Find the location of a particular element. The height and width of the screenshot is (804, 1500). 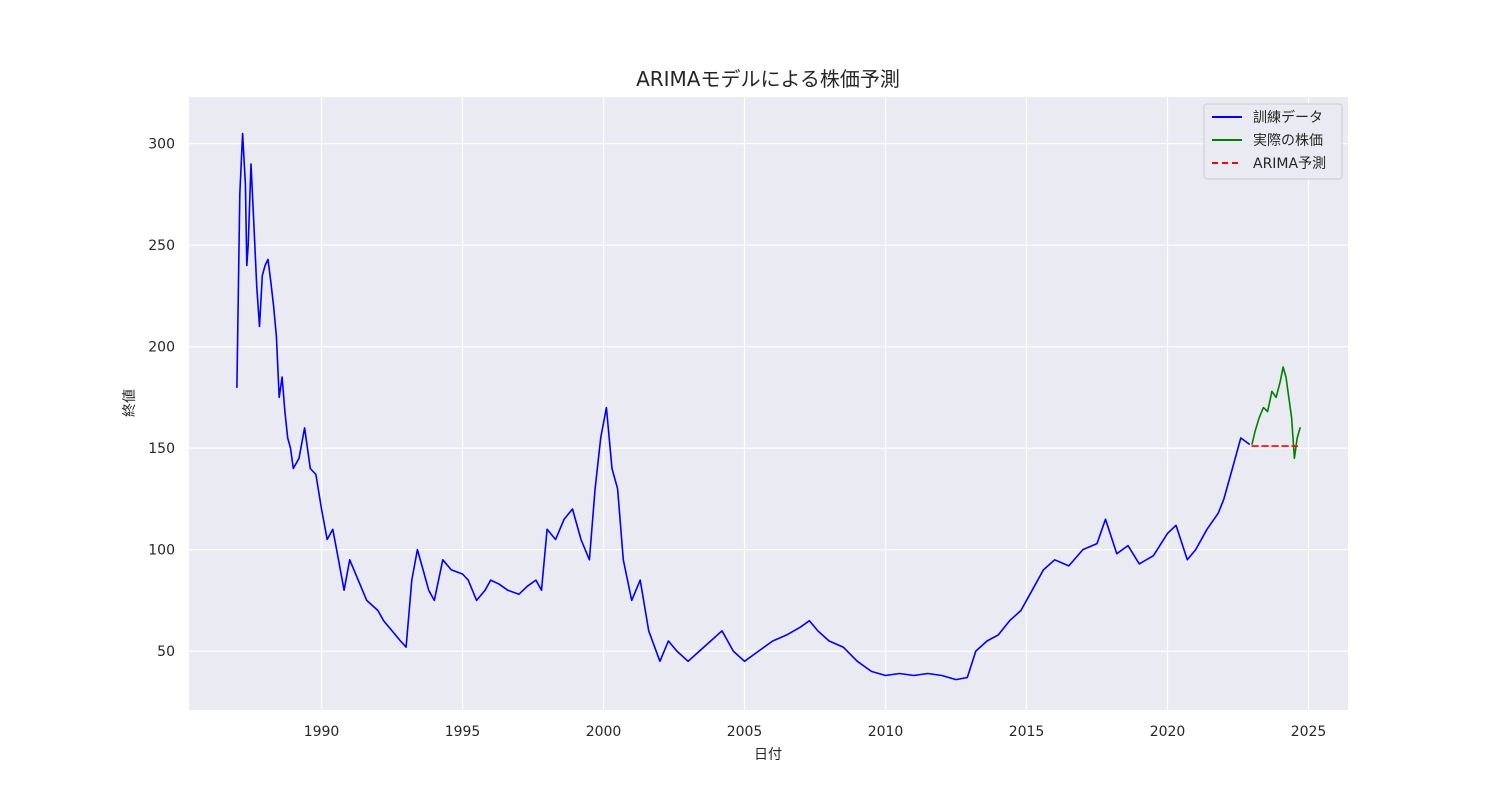

x-tick-label: 1995 is located at coordinates (463, 732).